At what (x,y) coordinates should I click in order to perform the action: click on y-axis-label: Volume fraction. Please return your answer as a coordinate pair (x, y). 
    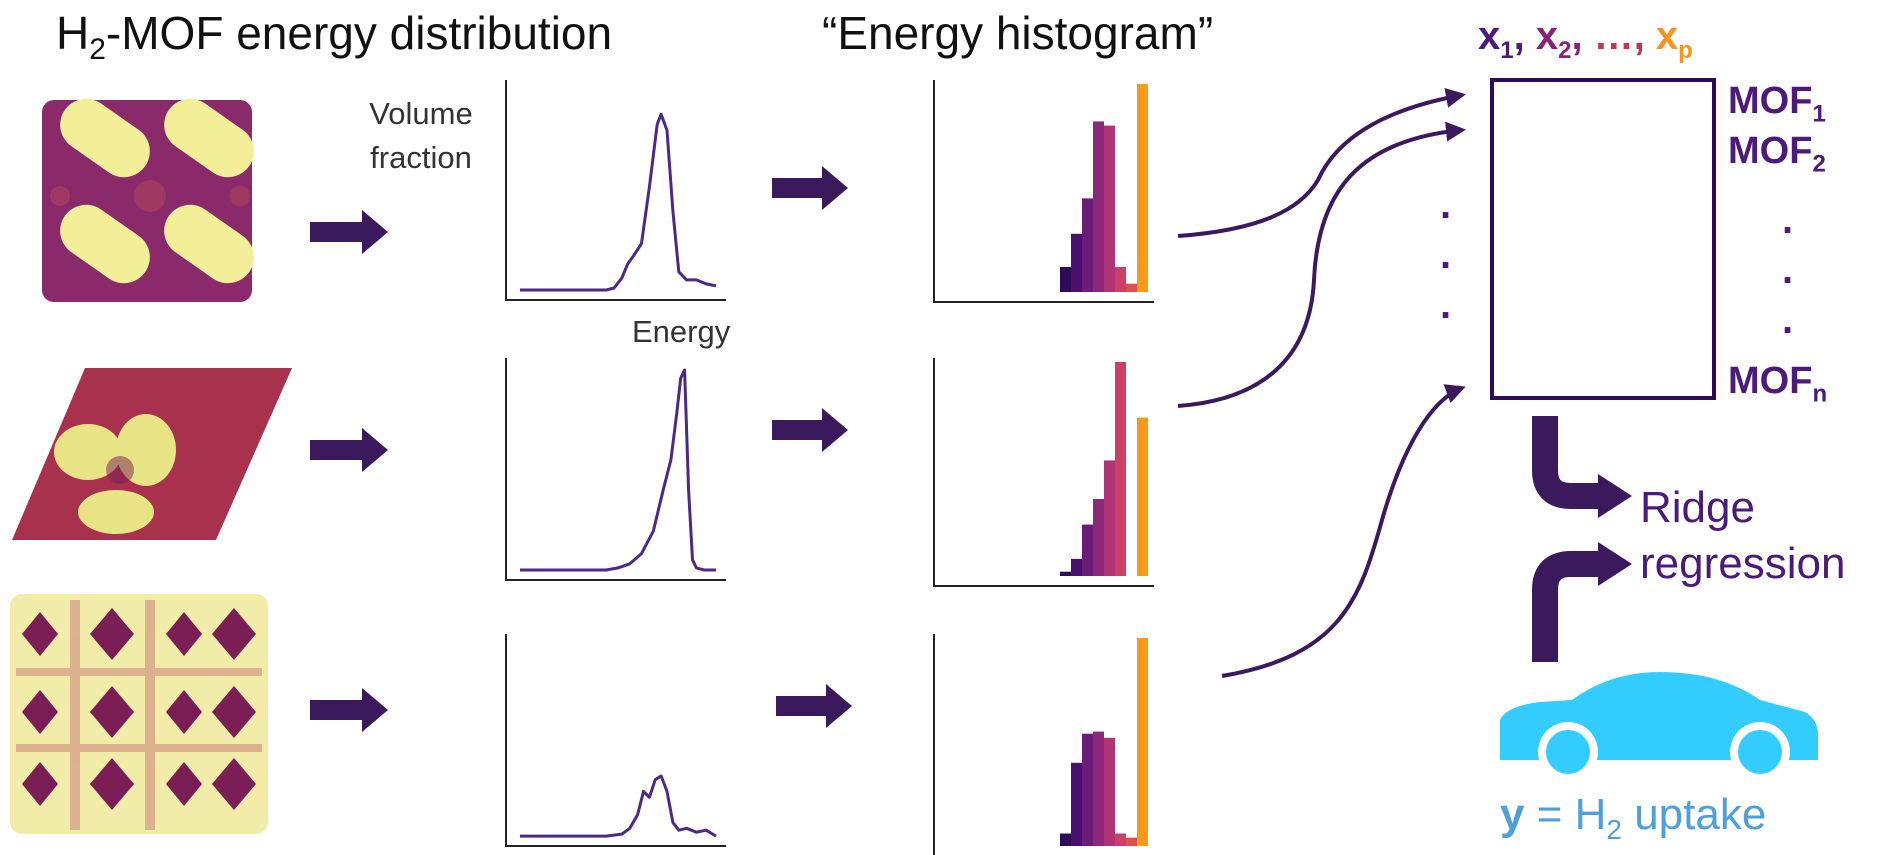
    Looking at the image, I should click on (421, 135).